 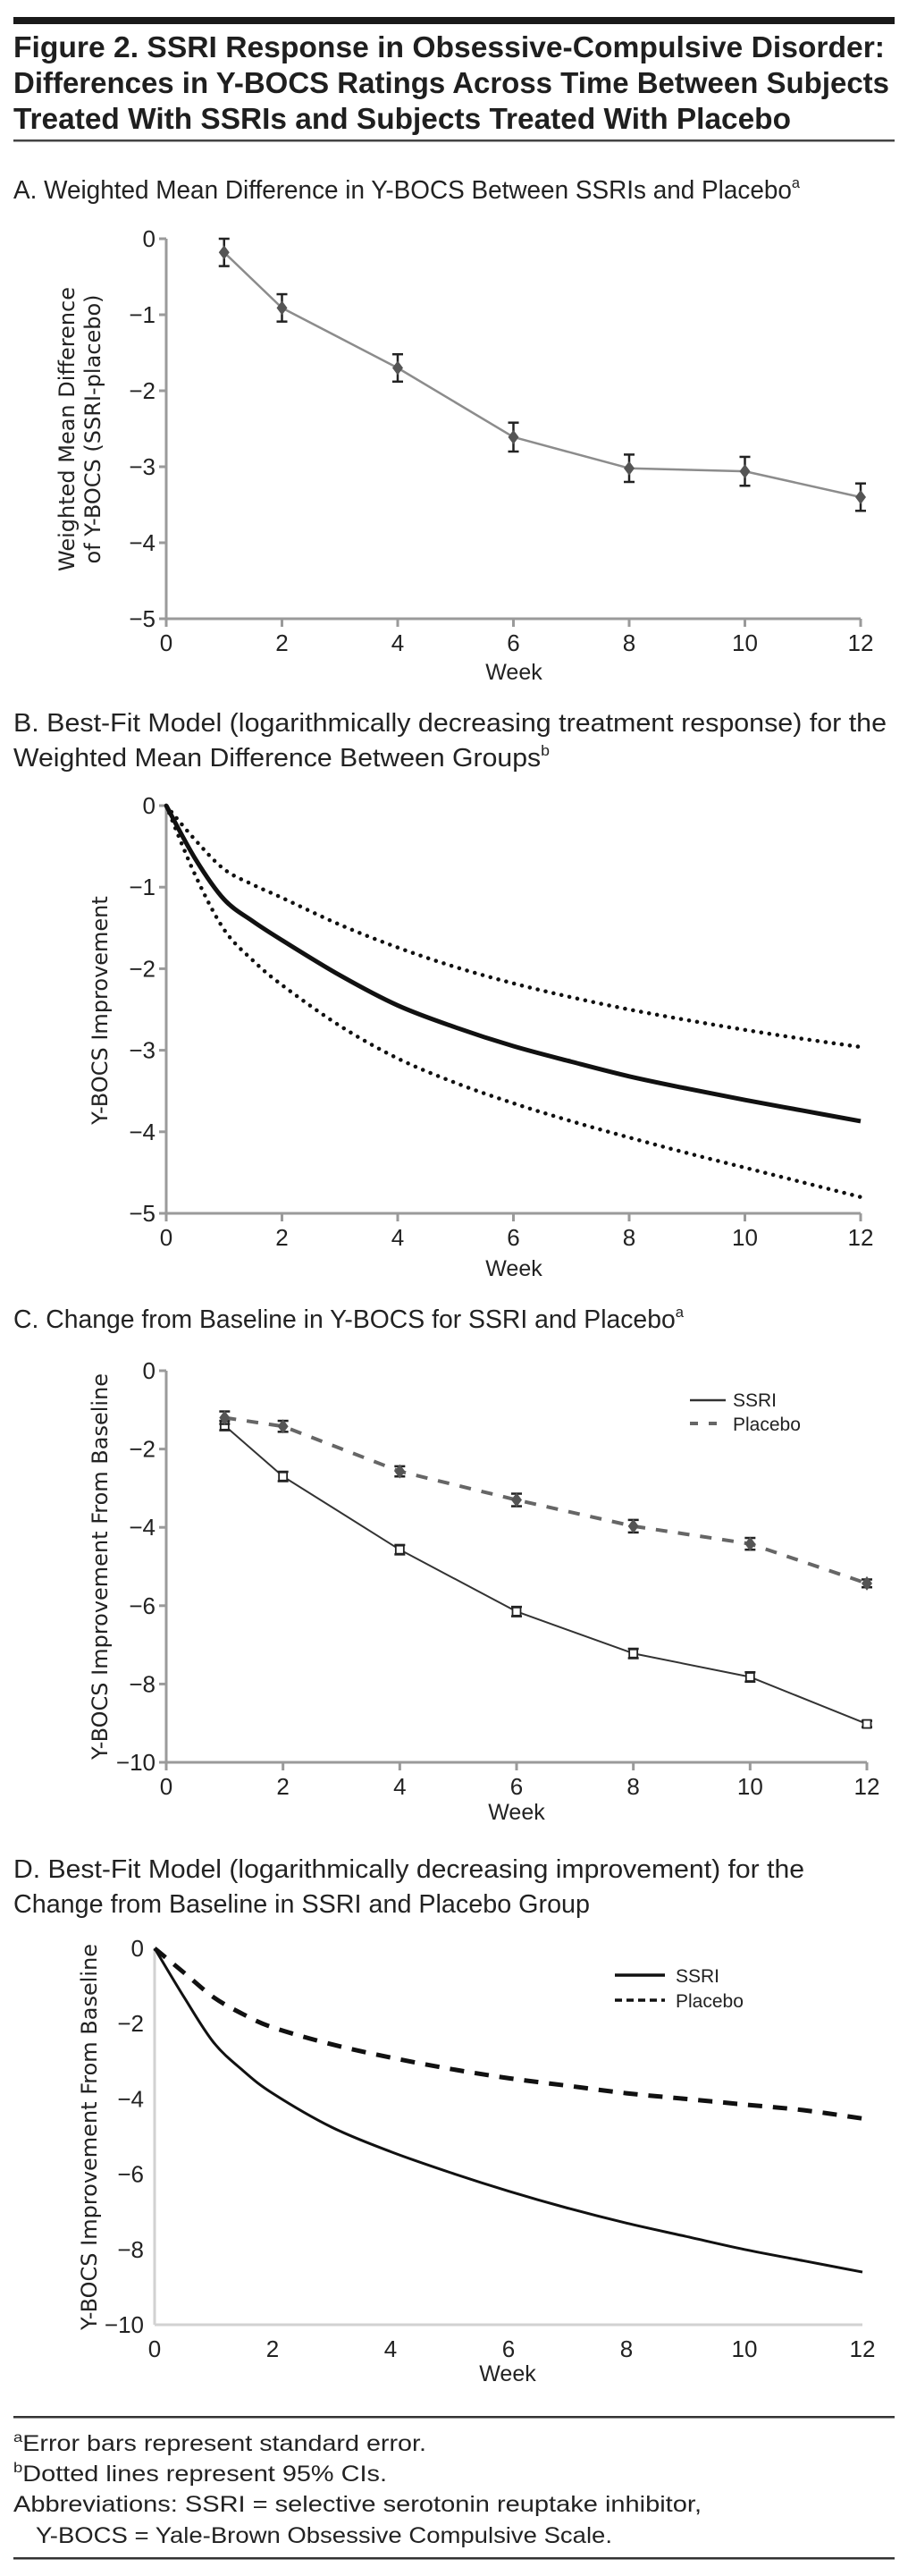 What do you see at coordinates (710, 2001) in the screenshot?
I see `legend-d-placebo-label: Placebo` at bounding box center [710, 2001].